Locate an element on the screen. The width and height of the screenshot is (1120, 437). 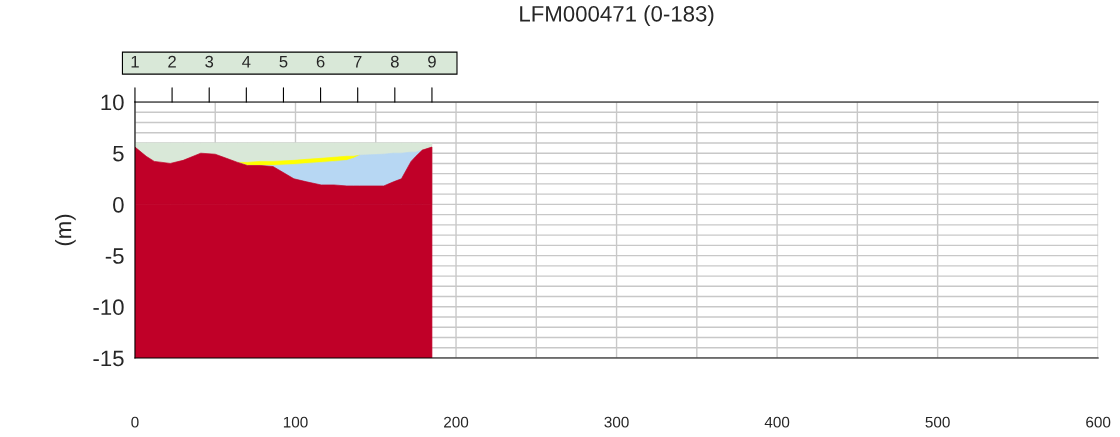
y-tick-label: 10 is located at coordinates (112, 102).